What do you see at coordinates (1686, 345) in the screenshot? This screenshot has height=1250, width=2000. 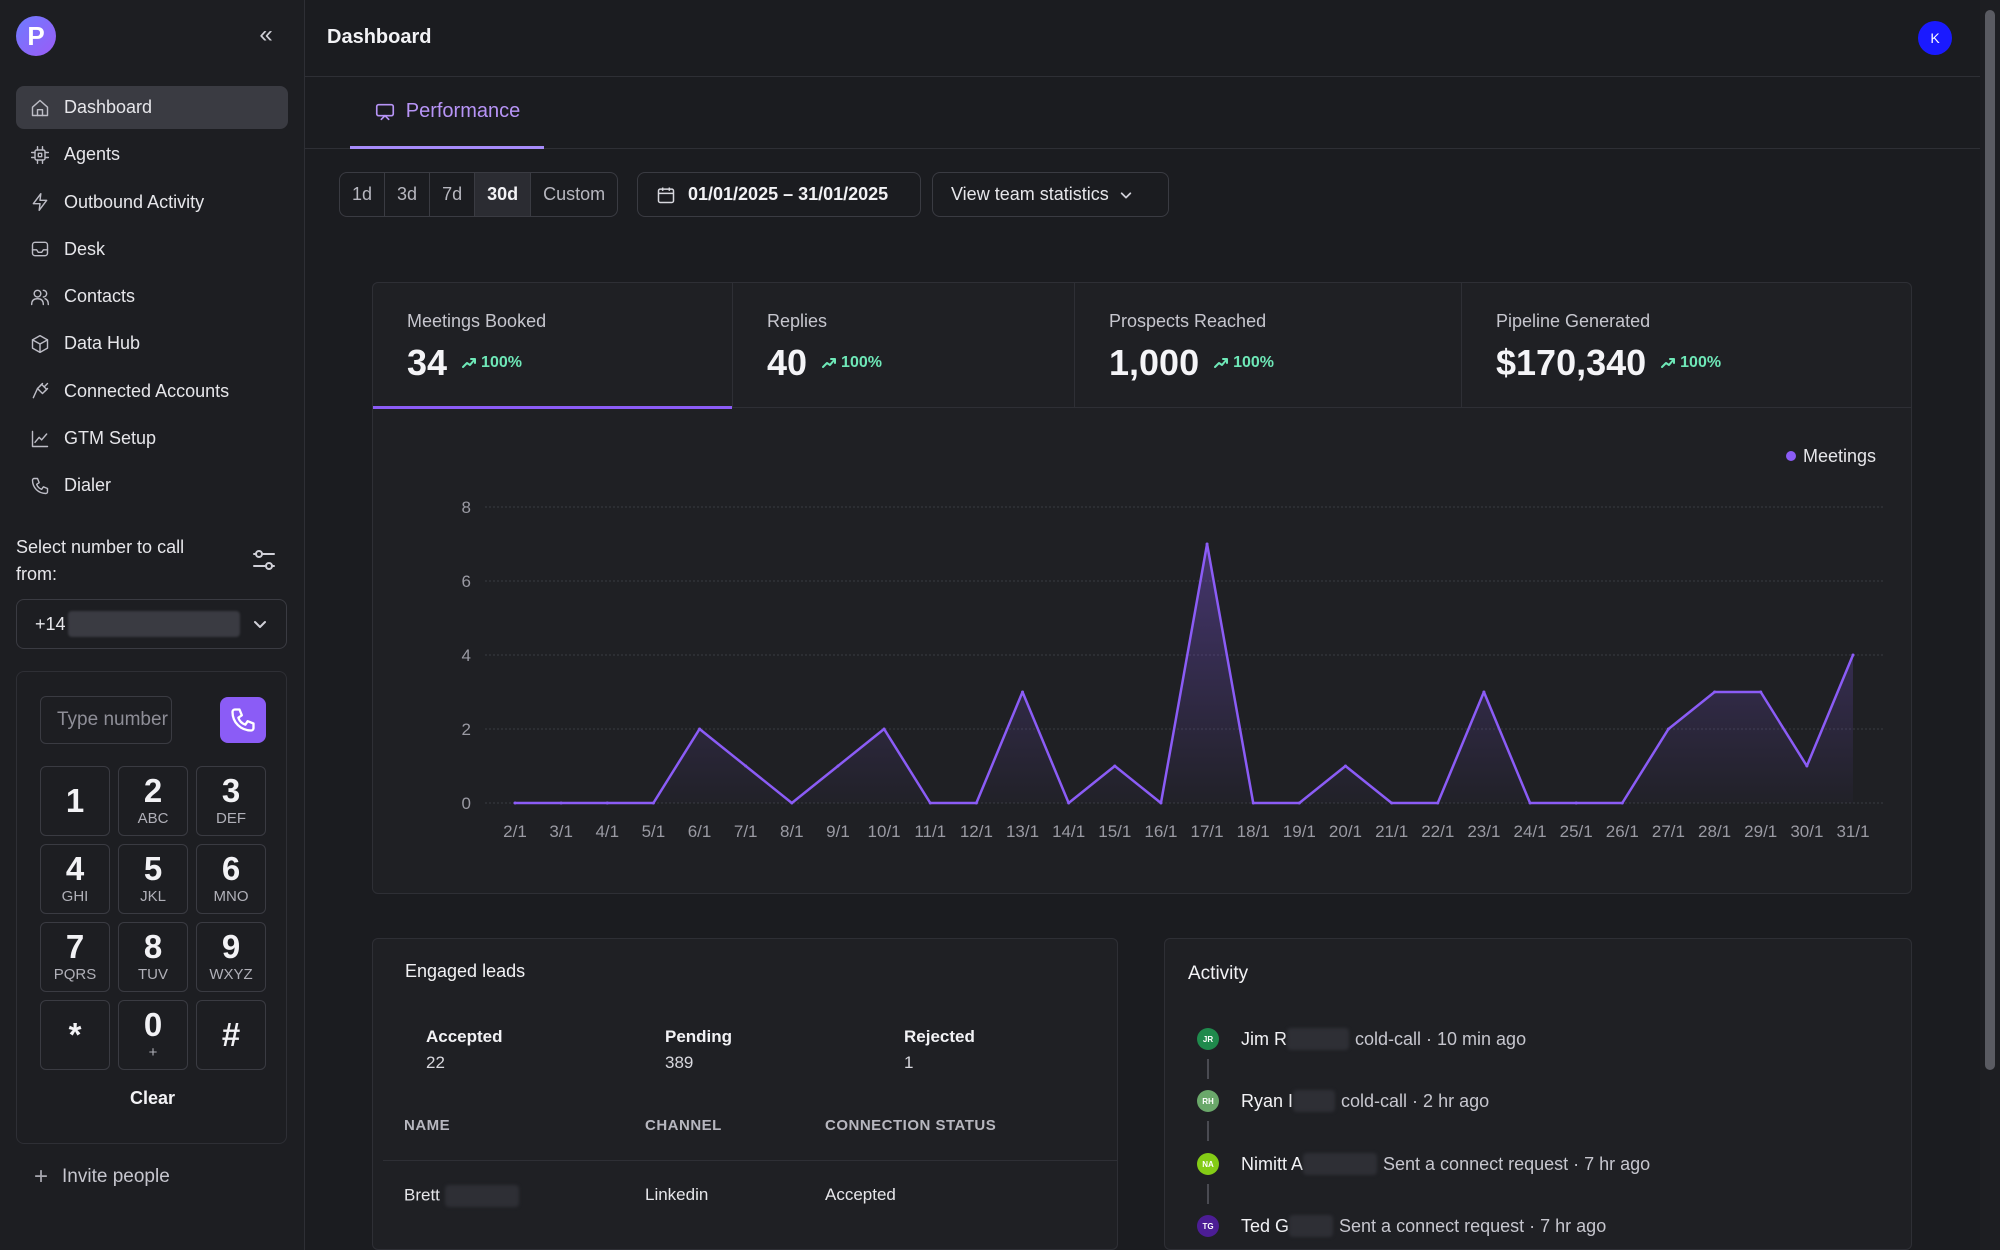 I see `stat-pipeline-generated: Pipeline Generated $170,340 100%` at bounding box center [1686, 345].